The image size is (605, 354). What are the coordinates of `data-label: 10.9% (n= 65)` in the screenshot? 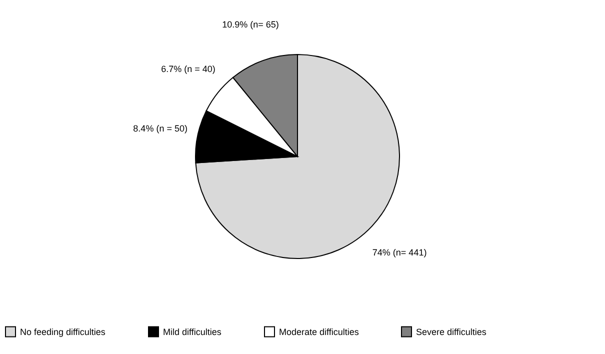 It's located at (250, 25).